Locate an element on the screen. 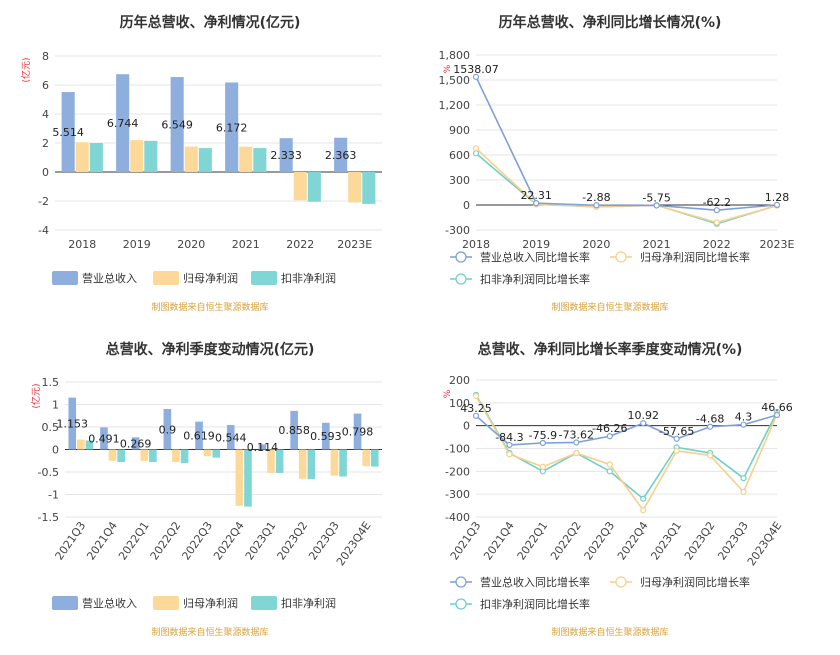 Image resolution: width=840 pixels, height=655 pixels. y-tick-label: -2 is located at coordinates (43, 201).